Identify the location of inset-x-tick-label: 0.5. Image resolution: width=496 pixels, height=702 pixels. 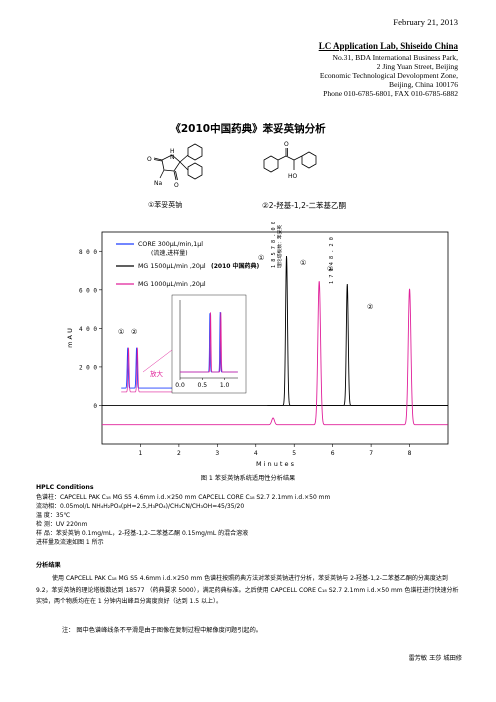
(203, 385).